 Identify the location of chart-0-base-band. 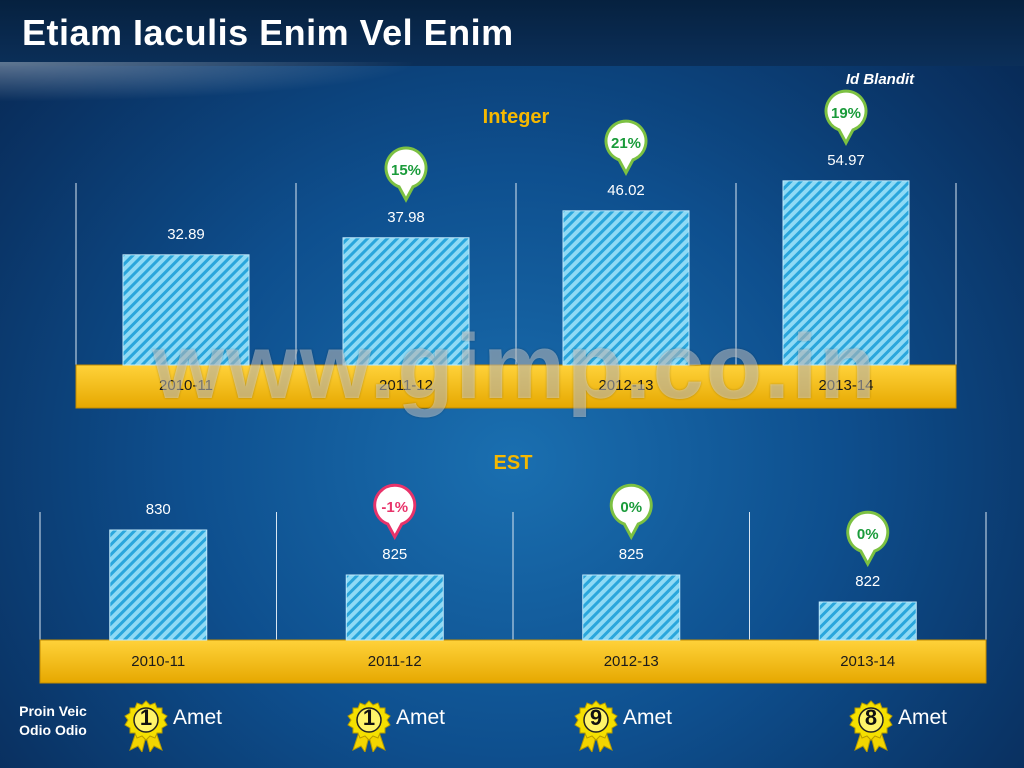
(516, 386).